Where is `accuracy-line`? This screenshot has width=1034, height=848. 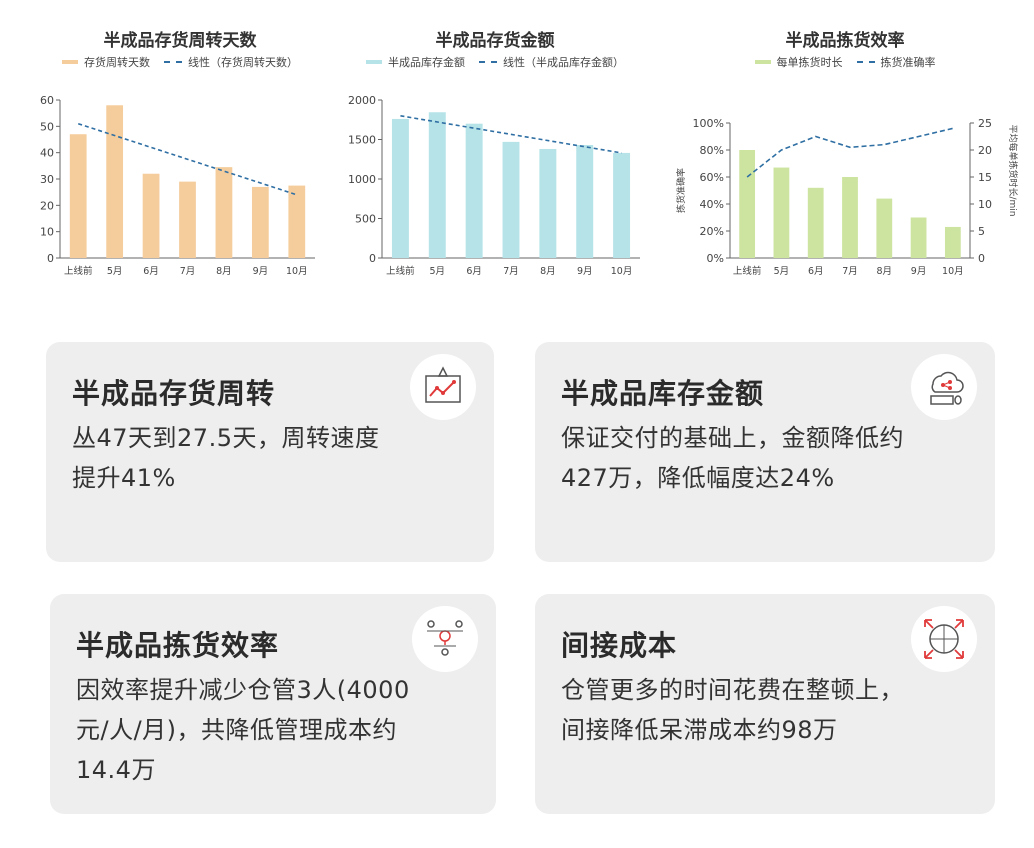
accuracy-line is located at coordinates (850, 152).